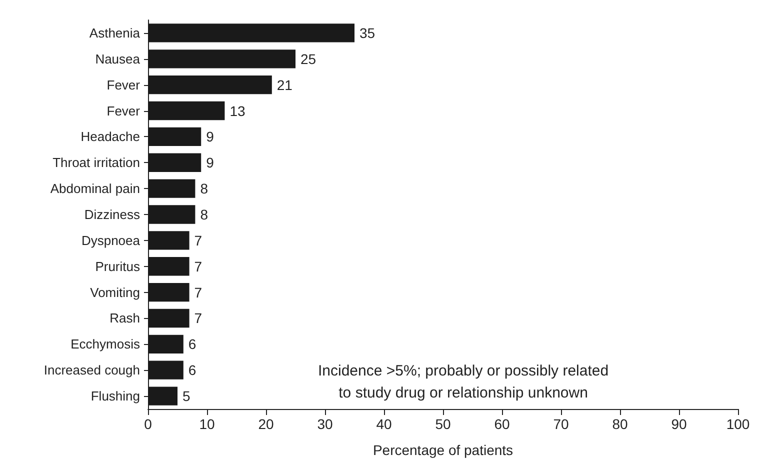 Image resolution: width=764 pixels, height=470 pixels. I want to click on y-tick-label: Rash, so click(125, 318).